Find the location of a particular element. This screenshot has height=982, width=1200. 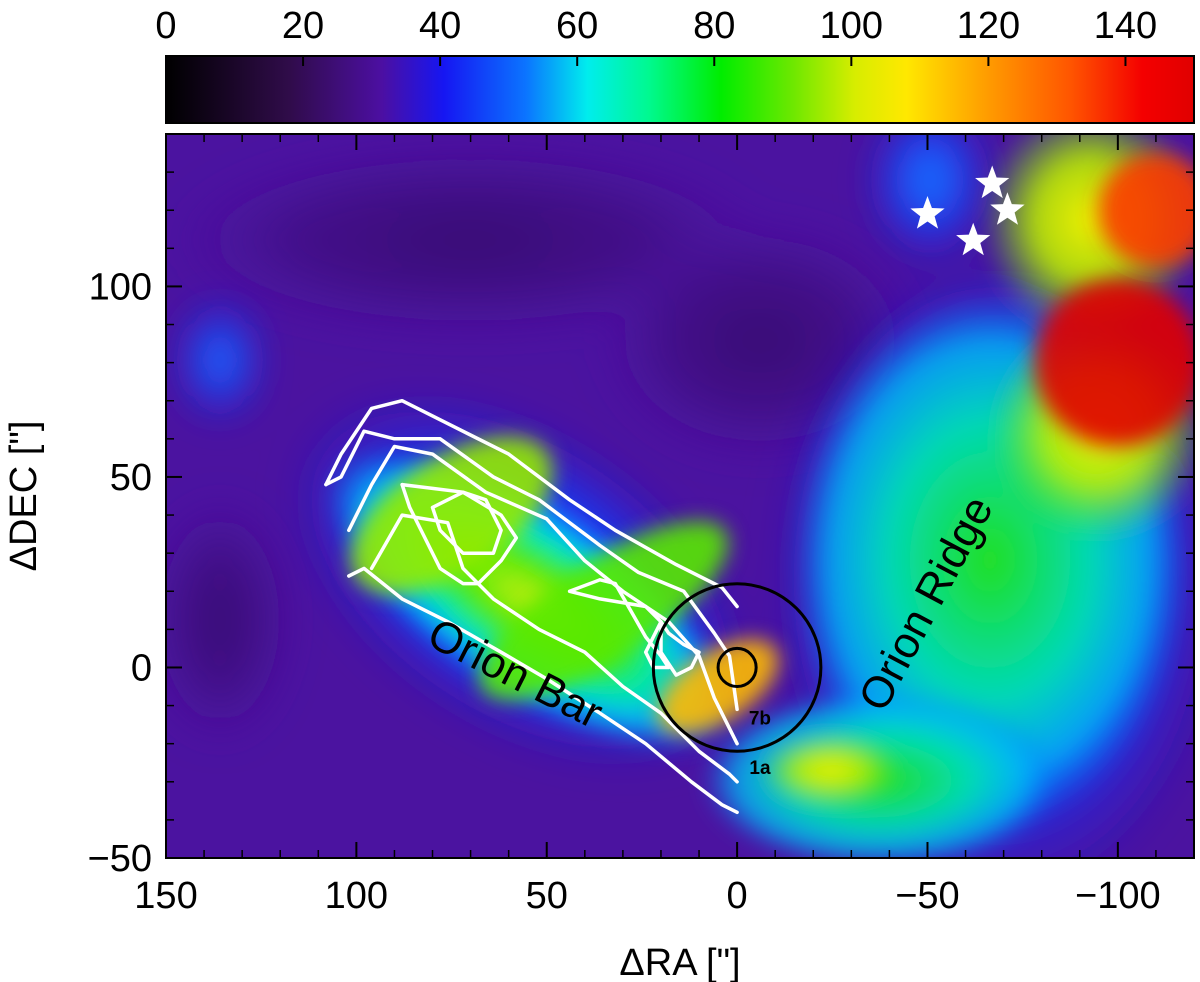

beam-circles is located at coordinates (737, 667).